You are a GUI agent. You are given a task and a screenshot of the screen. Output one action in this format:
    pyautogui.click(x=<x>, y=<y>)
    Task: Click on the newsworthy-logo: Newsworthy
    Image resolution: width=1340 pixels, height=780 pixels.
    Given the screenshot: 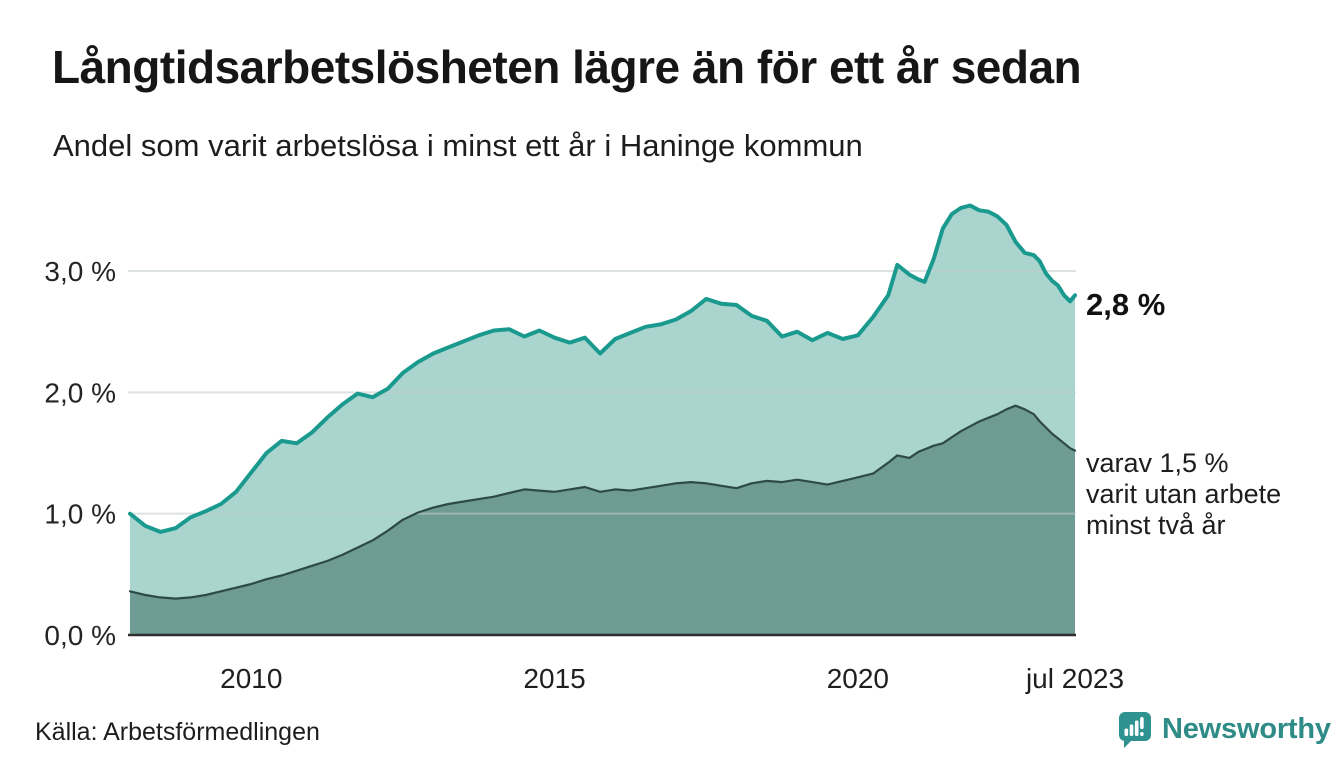 What is the action you would take?
    pyautogui.click(x=1223, y=729)
    